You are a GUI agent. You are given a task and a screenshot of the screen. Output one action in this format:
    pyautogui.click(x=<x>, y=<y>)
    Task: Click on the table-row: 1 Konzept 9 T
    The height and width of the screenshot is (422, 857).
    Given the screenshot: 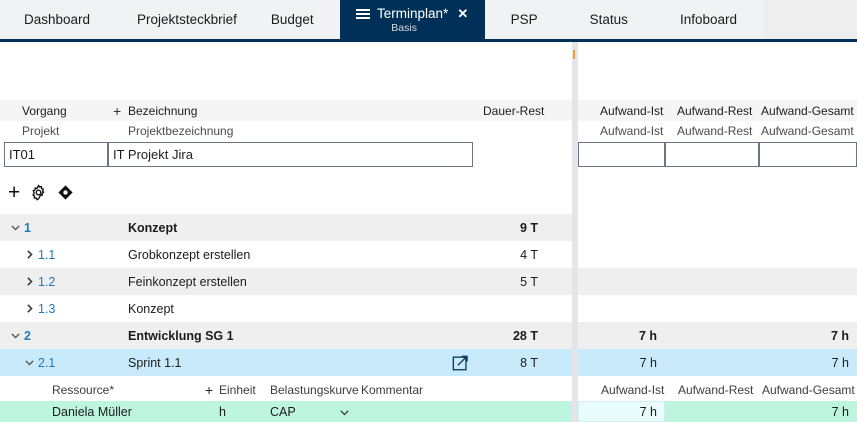 What is the action you would take?
    pyautogui.click(x=428, y=227)
    